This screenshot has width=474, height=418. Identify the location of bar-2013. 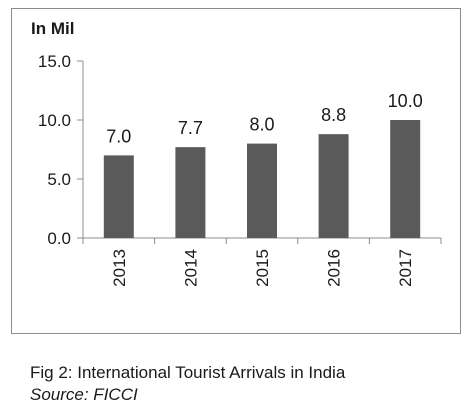
(118, 196).